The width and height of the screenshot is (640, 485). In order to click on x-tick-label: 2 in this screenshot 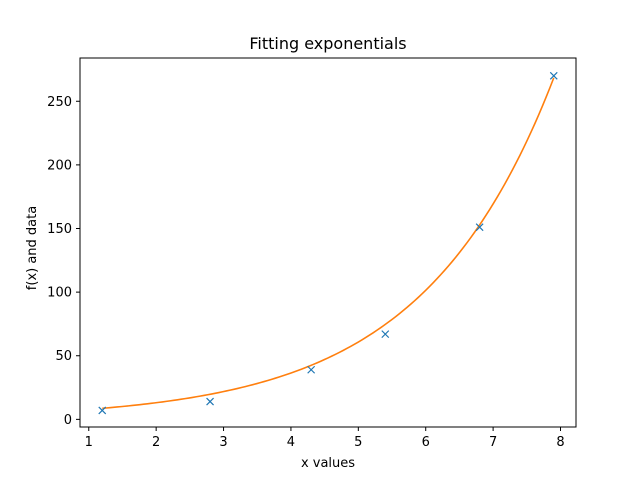, I will do `click(156, 442)`.